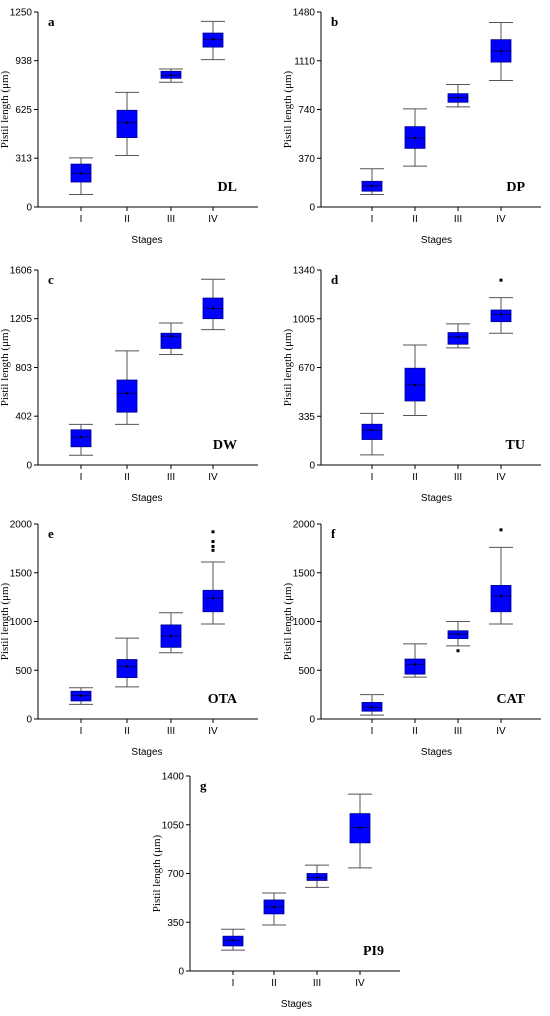 The image size is (550, 1016). Describe the element at coordinates (173, 777) in the screenshot. I see `y-tick-label: 1400` at that location.